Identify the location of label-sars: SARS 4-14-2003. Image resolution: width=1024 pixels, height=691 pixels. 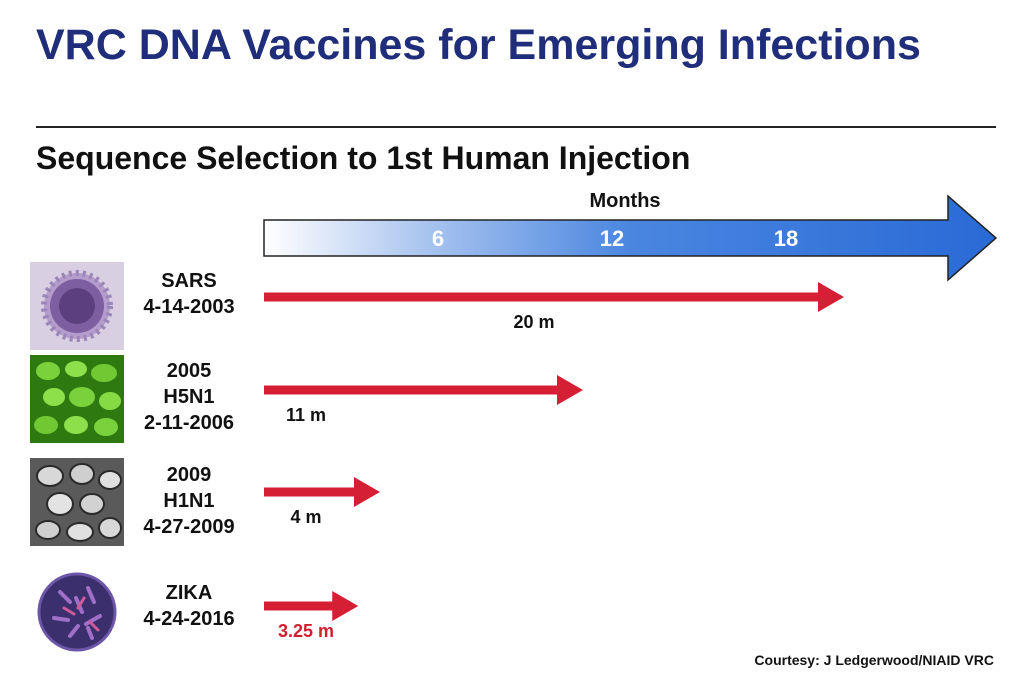
(189, 294).